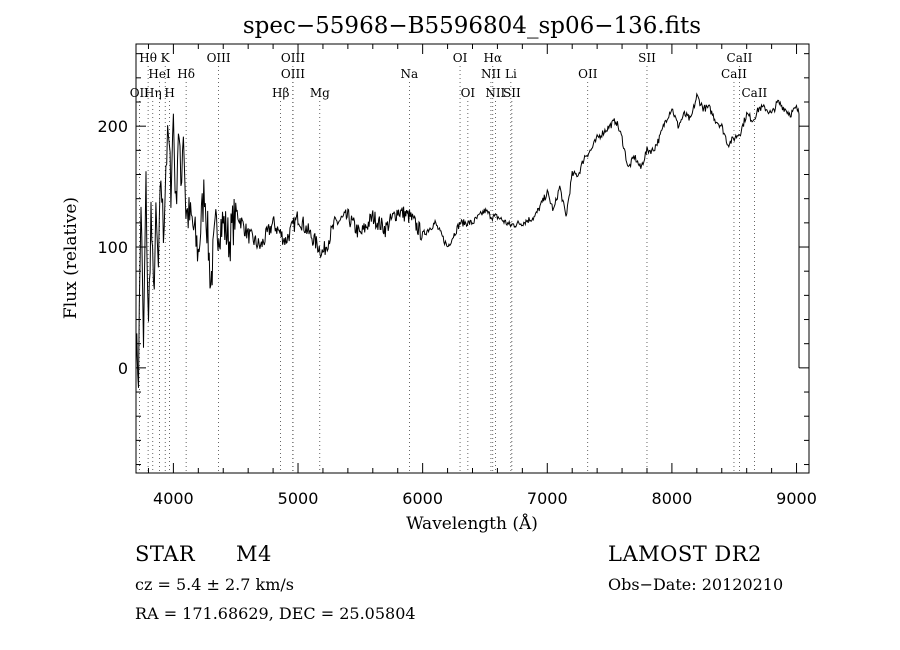 The height and width of the screenshot is (650, 900). What do you see at coordinates (493, 58) in the screenshot?
I see `line-label: Hα` at bounding box center [493, 58].